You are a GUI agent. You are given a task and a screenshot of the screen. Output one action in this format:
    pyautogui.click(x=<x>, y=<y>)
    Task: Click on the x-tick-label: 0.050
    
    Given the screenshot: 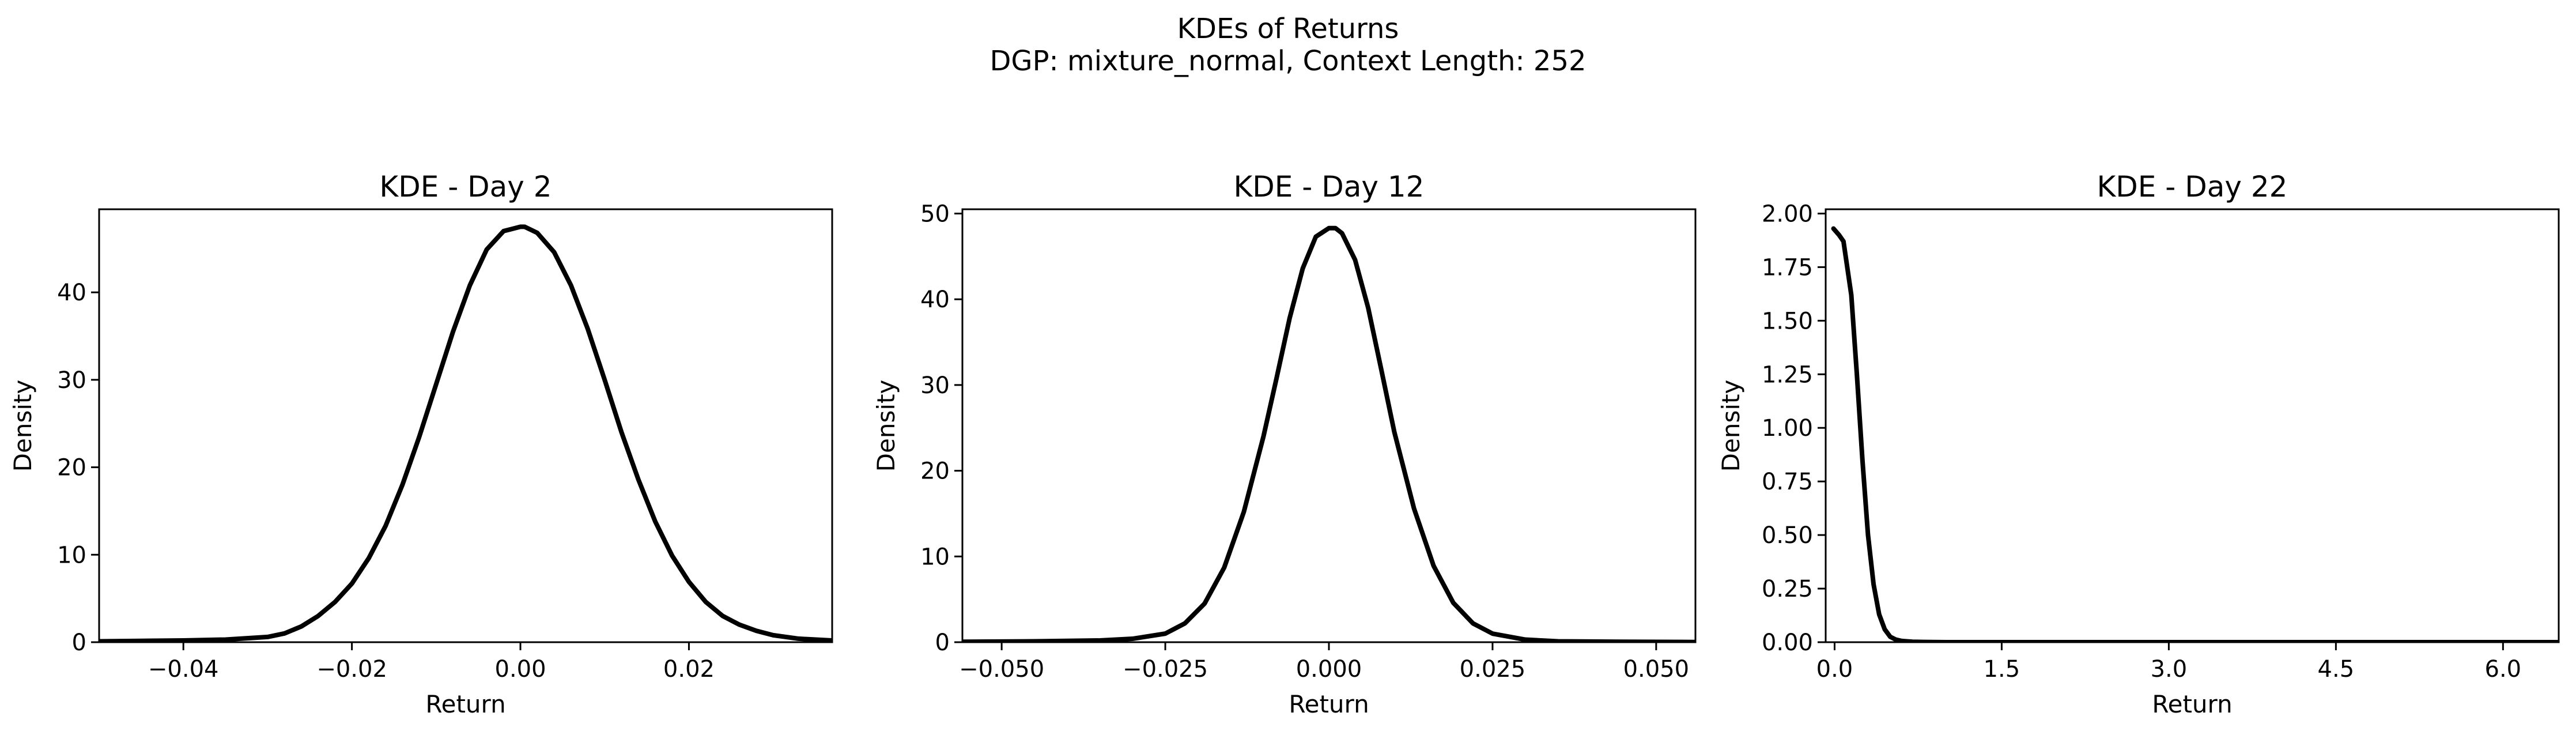 What is the action you would take?
    pyautogui.click(x=1656, y=669)
    